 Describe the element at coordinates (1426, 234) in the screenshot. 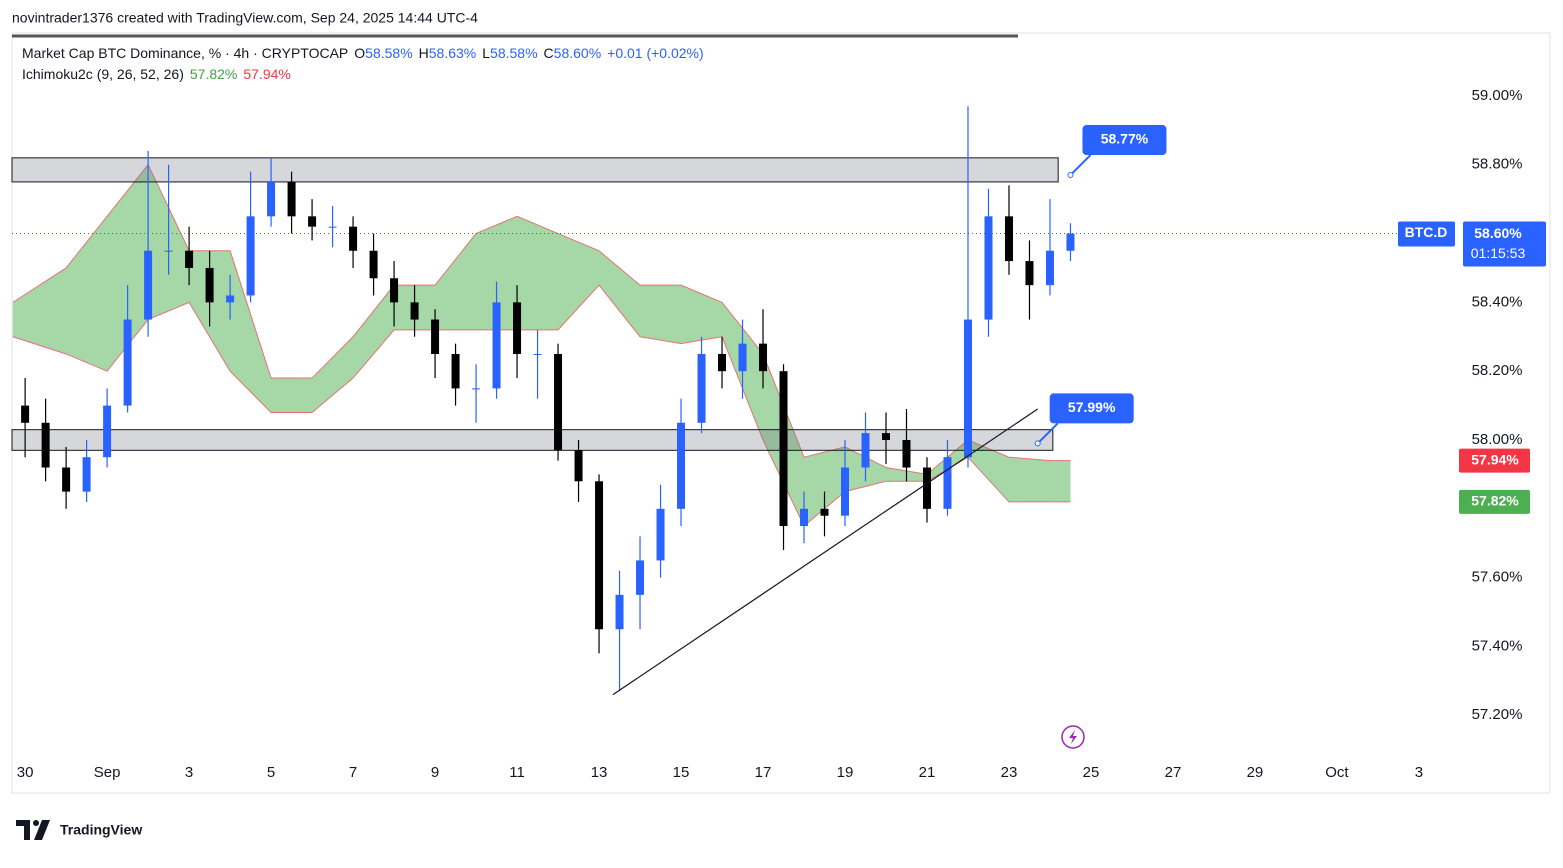

I see `symbol-box` at that location.